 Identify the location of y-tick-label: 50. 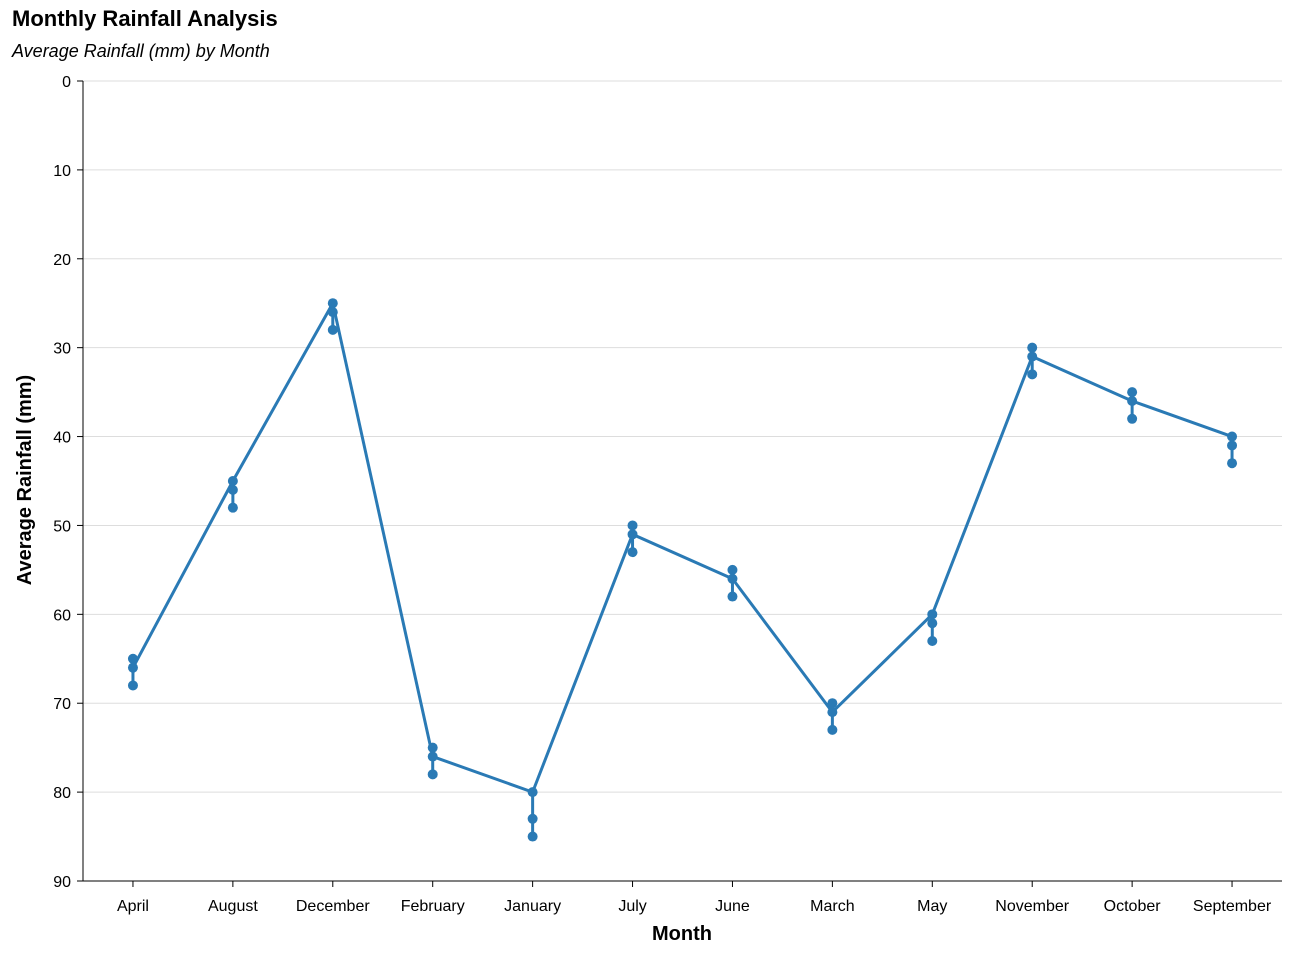
(62, 526).